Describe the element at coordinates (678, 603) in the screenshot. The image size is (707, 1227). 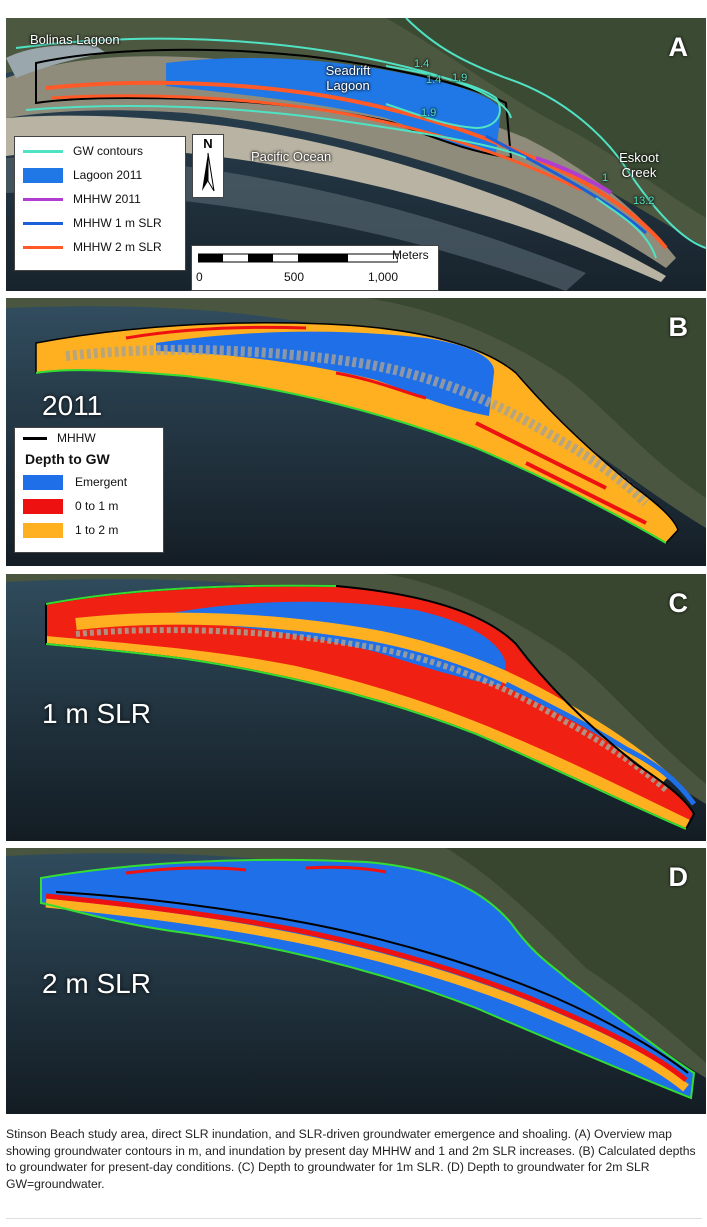
I see `panel-letter-c: C` at that location.